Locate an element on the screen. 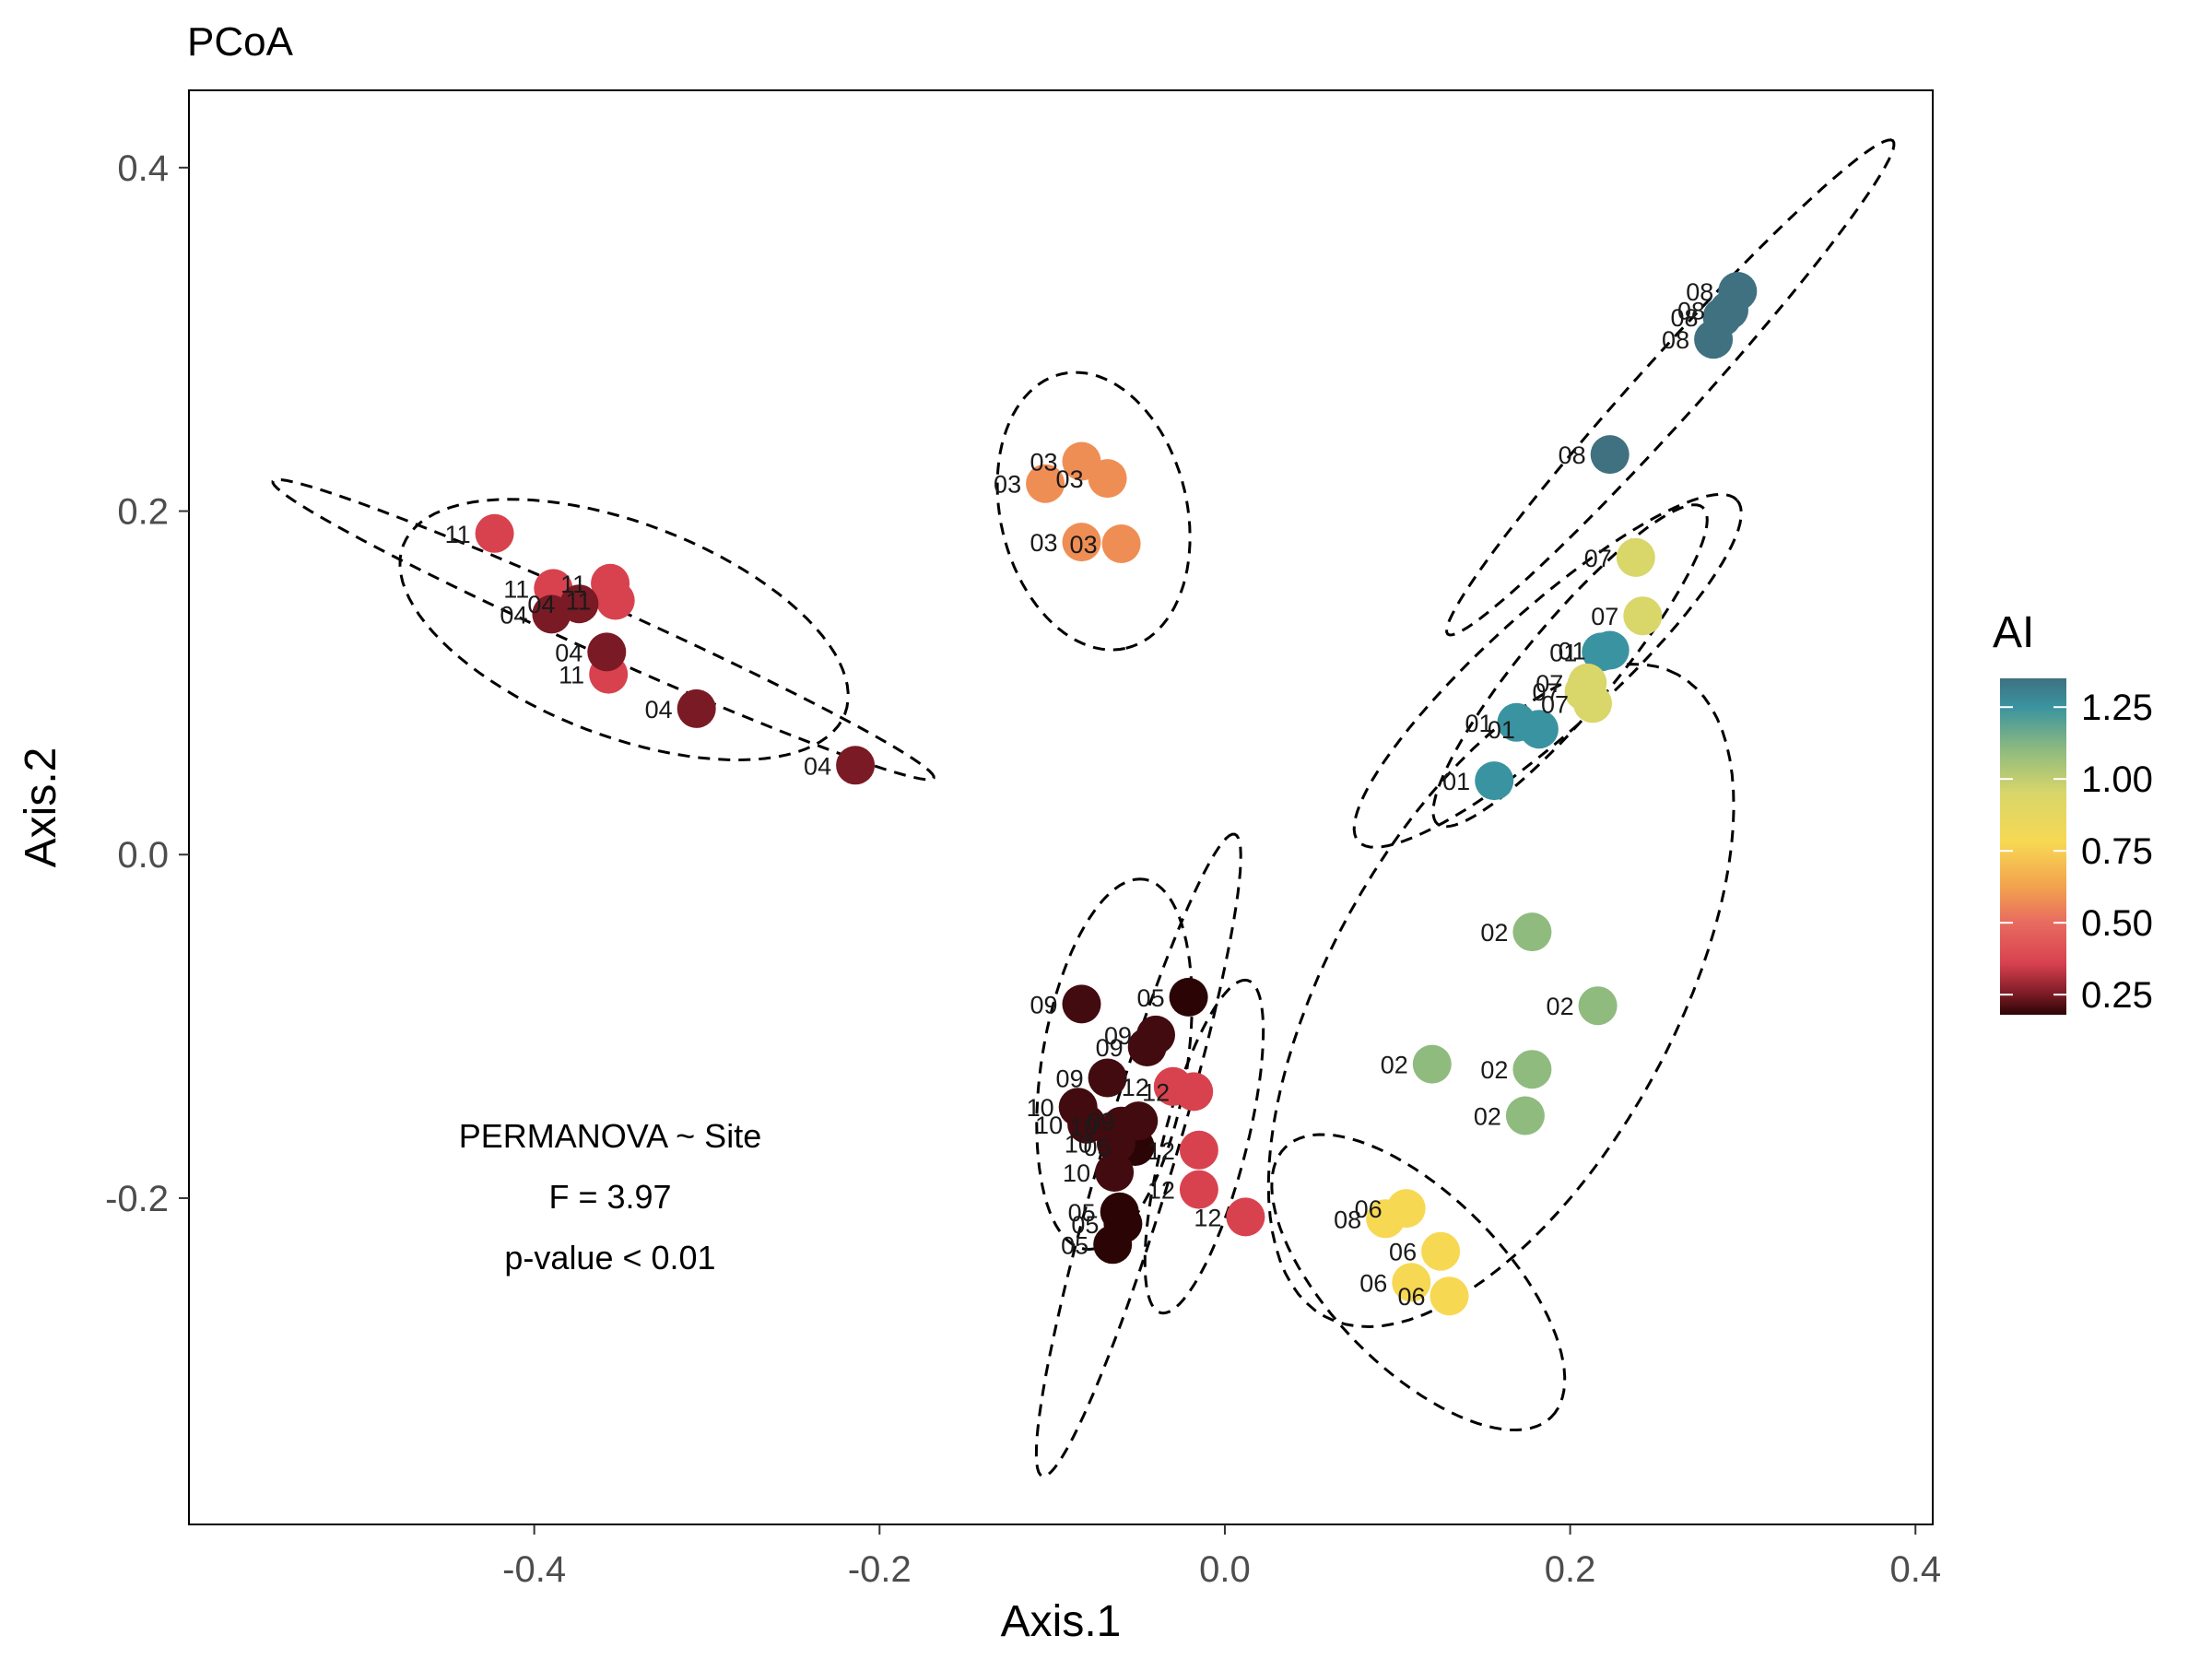 The width and height of the screenshot is (2212, 1659). y-tick-label: 0.4 is located at coordinates (143, 168).